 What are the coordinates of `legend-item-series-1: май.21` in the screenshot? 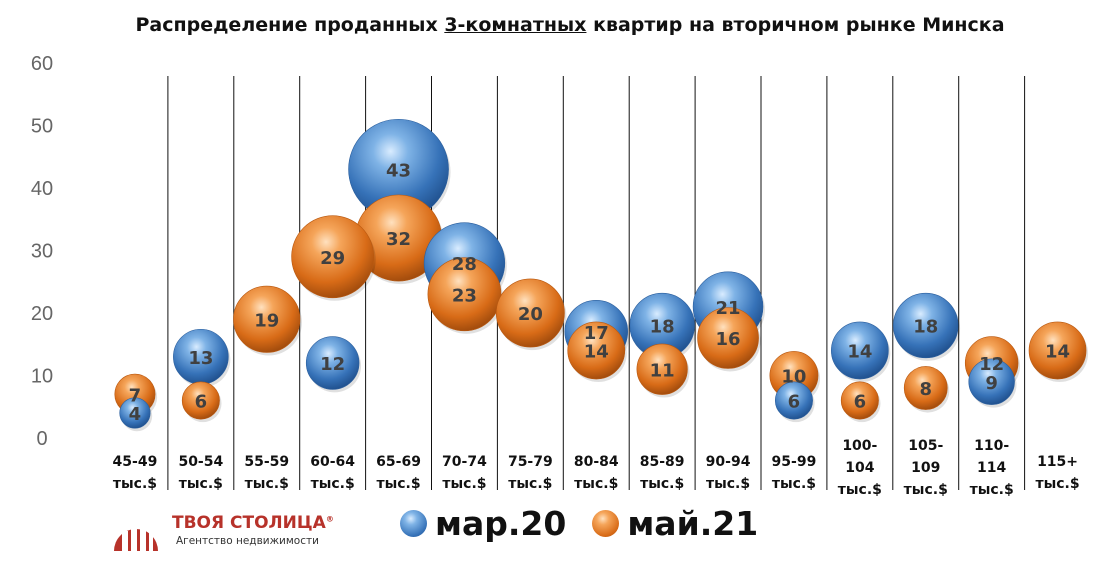 It's located at (675, 523).